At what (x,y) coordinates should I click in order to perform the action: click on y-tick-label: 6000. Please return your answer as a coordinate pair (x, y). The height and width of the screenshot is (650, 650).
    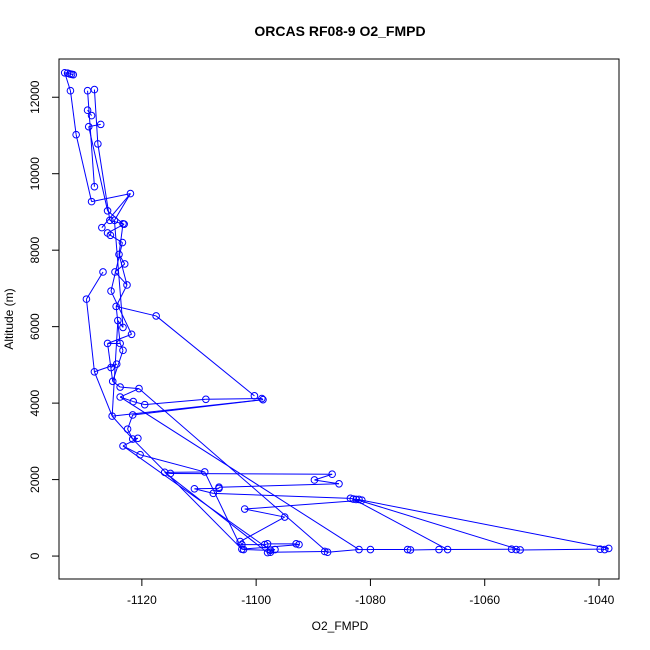
    Looking at the image, I should click on (35, 326).